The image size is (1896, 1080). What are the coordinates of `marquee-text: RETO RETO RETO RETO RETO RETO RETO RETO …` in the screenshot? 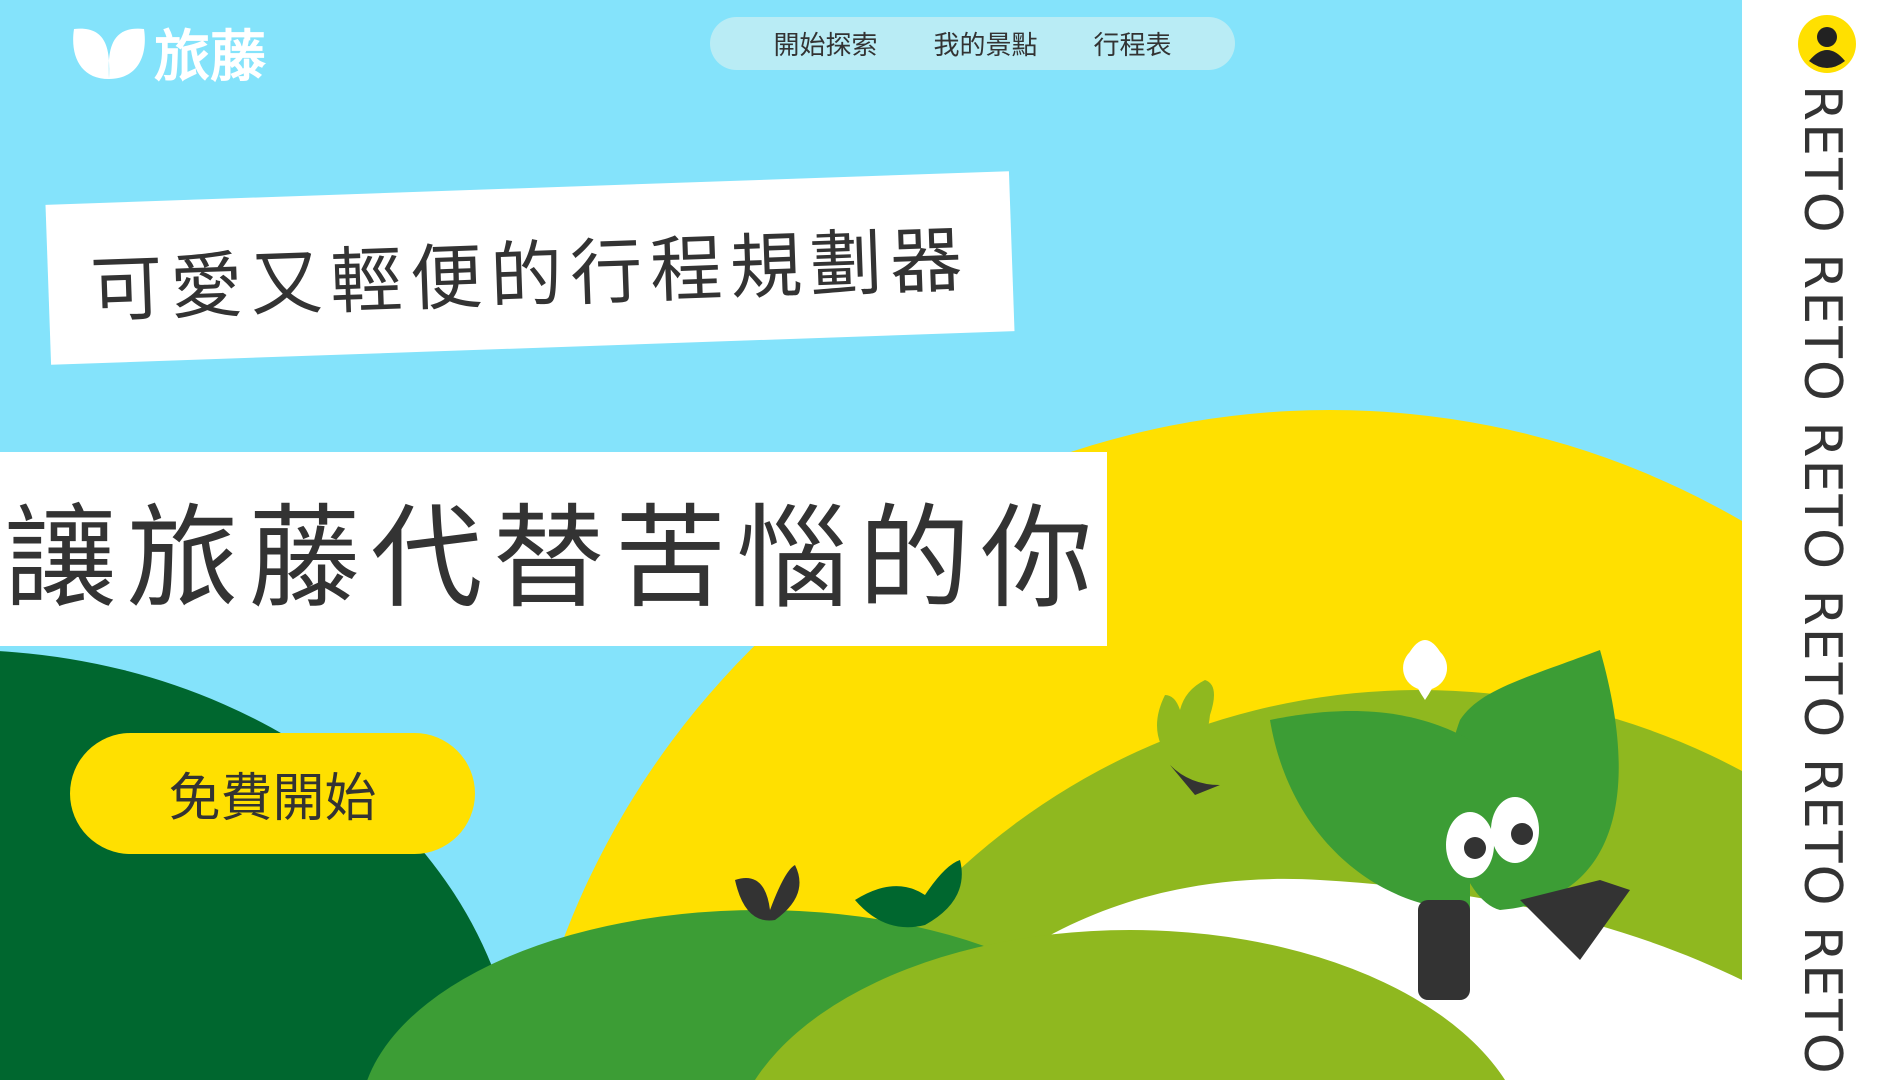 It's located at (1822, 582).